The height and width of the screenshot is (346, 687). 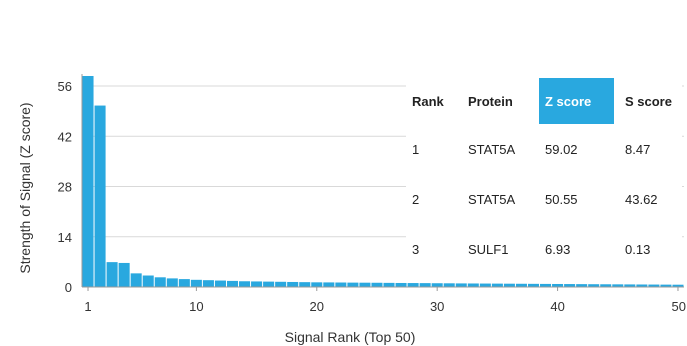 What do you see at coordinates (558, 249) in the screenshot?
I see `cell-z-score: 6.93` at bounding box center [558, 249].